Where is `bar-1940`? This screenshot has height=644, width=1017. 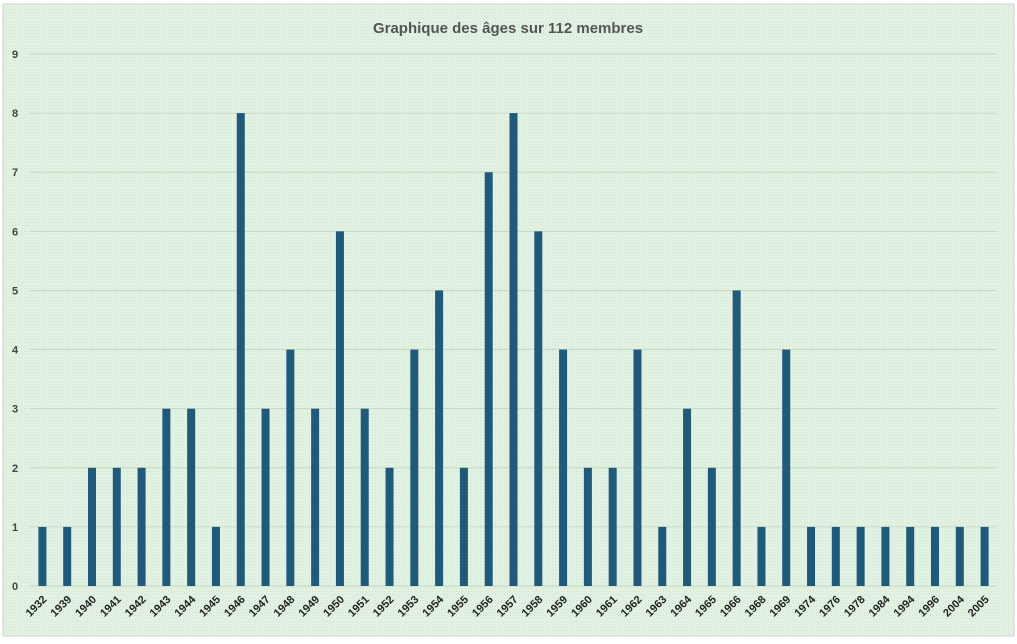
bar-1940 is located at coordinates (91, 526).